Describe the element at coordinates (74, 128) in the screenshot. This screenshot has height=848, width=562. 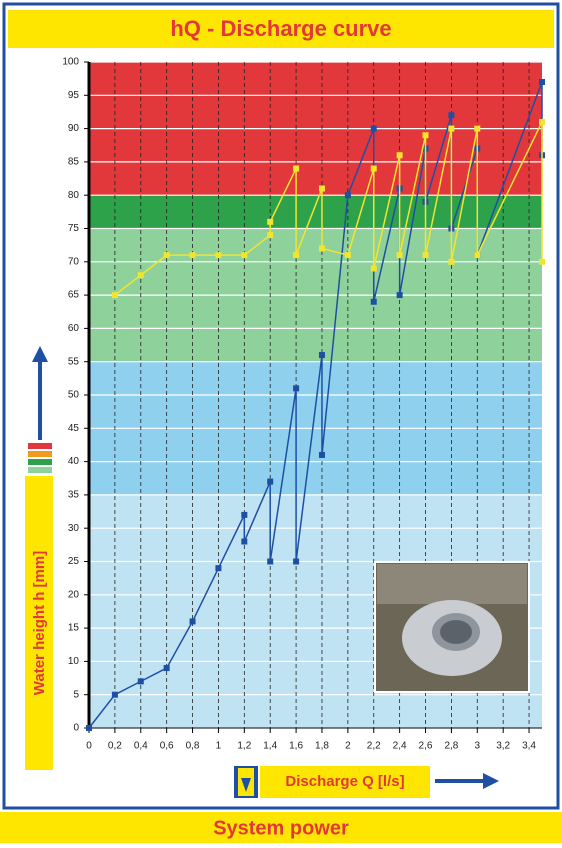
I see `y-tick-label: 90` at that location.